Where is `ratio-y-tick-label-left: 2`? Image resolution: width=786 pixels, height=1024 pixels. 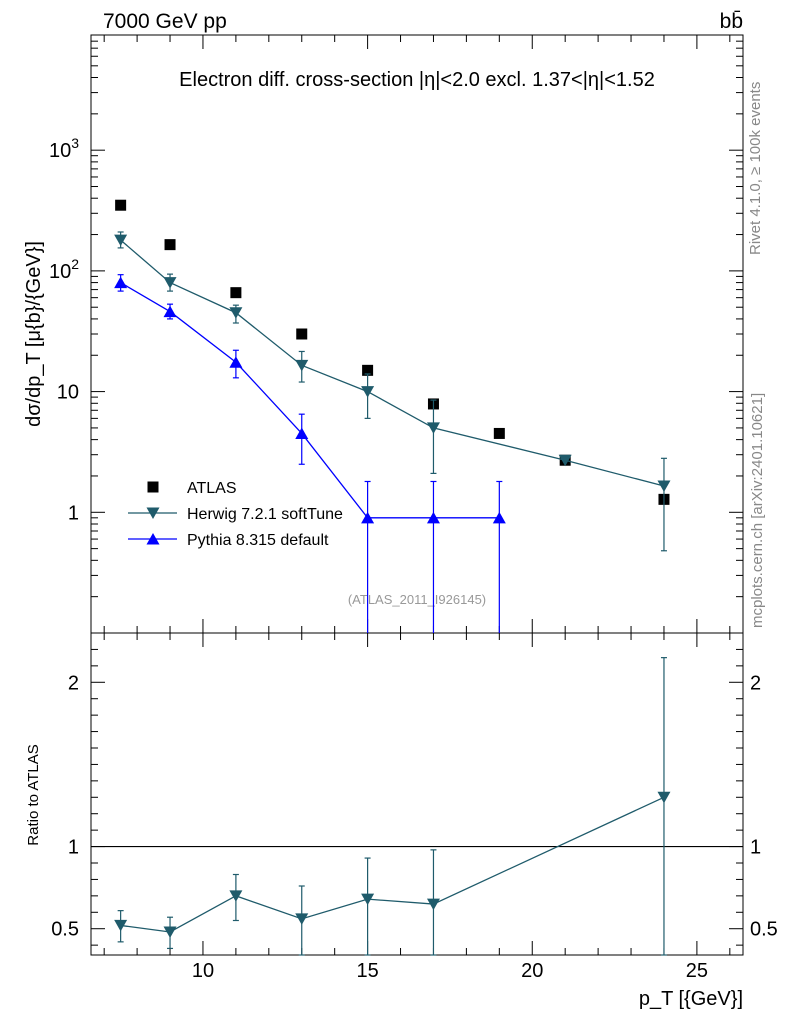
ratio-y-tick-label-left: 2 is located at coordinates (73, 683).